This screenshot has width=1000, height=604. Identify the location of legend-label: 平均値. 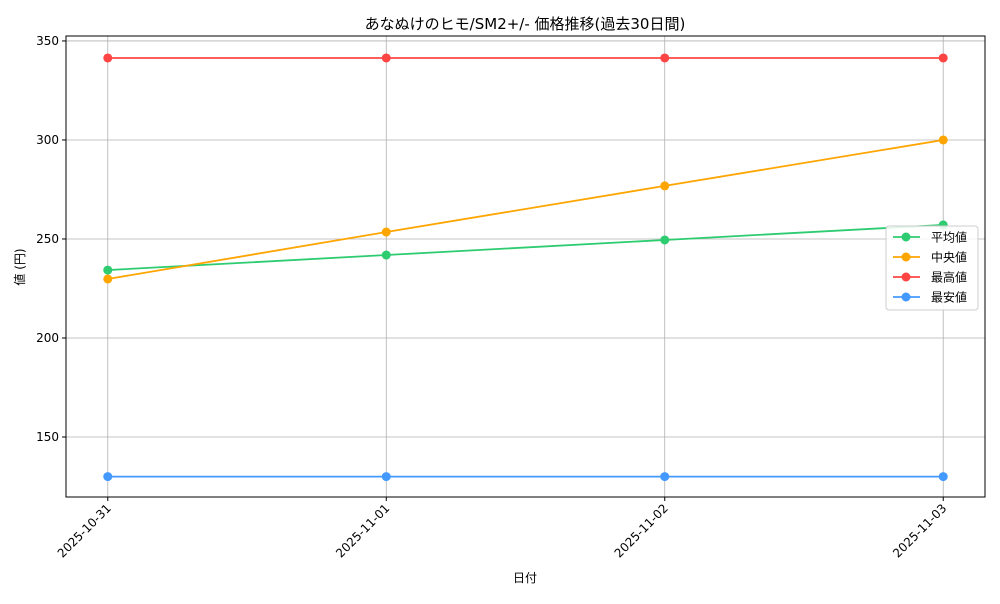
(949, 237).